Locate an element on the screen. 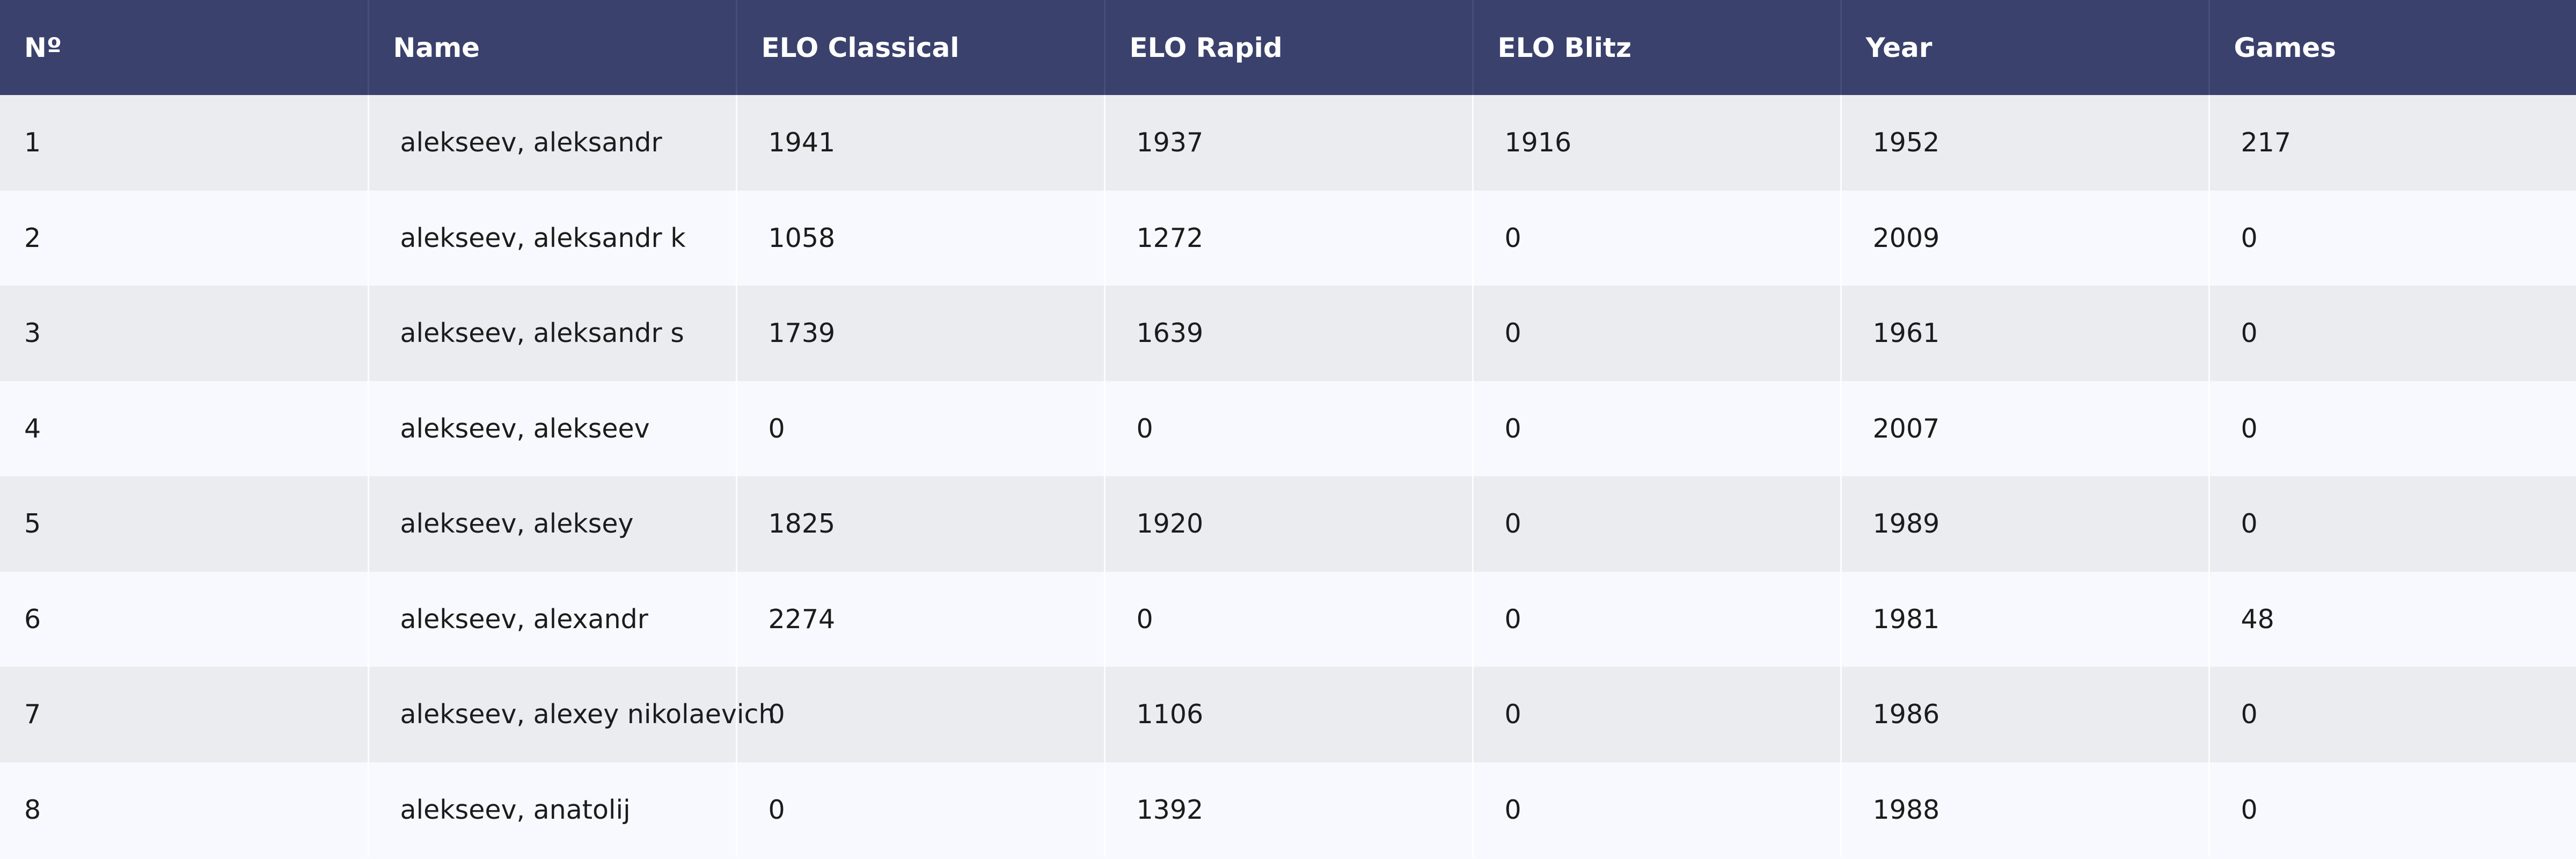 The width and height of the screenshot is (2576, 859). cell-year: 1986 is located at coordinates (2024, 714).